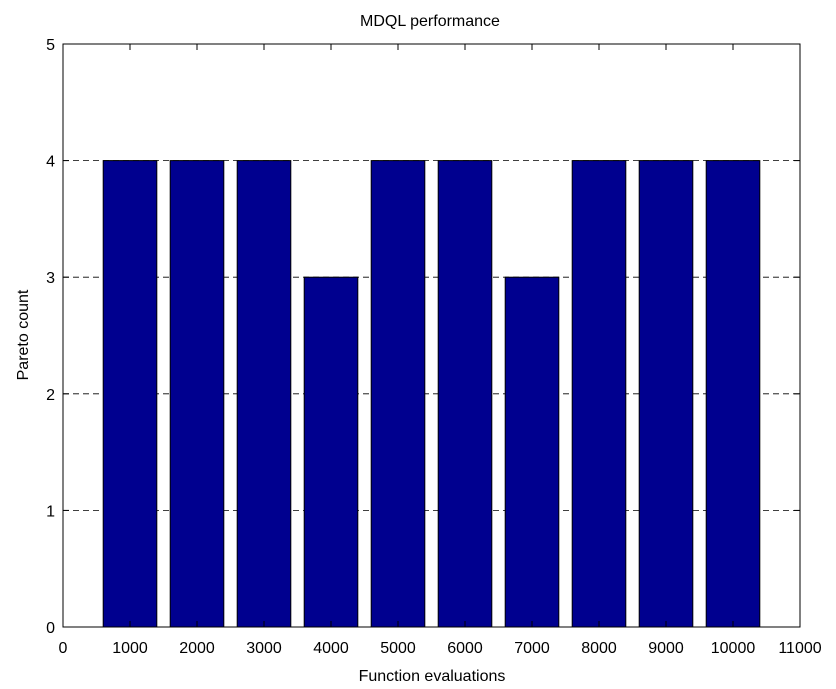 Image resolution: width=836 pixels, height=689 pixels. Describe the element at coordinates (465, 648) in the screenshot. I see `x-tick-label: 6000` at that location.